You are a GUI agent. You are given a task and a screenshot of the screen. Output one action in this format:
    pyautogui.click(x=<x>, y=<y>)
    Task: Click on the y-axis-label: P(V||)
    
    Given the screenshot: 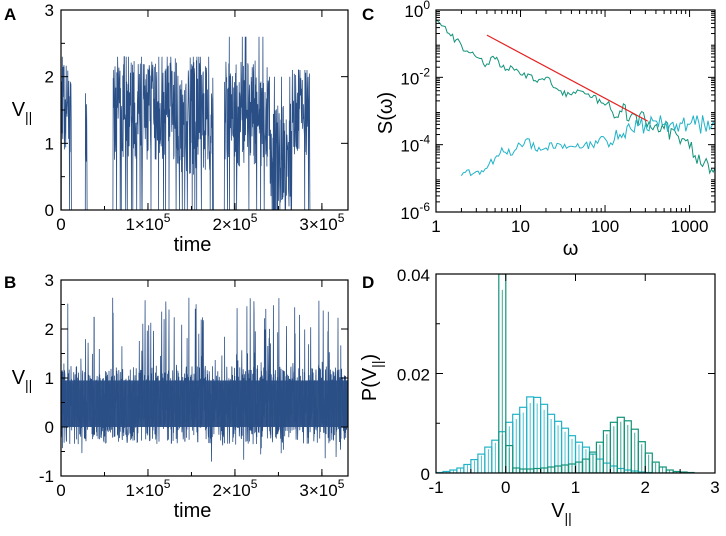 What is the action you would take?
    pyautogui.click(x=372, y=377)
    